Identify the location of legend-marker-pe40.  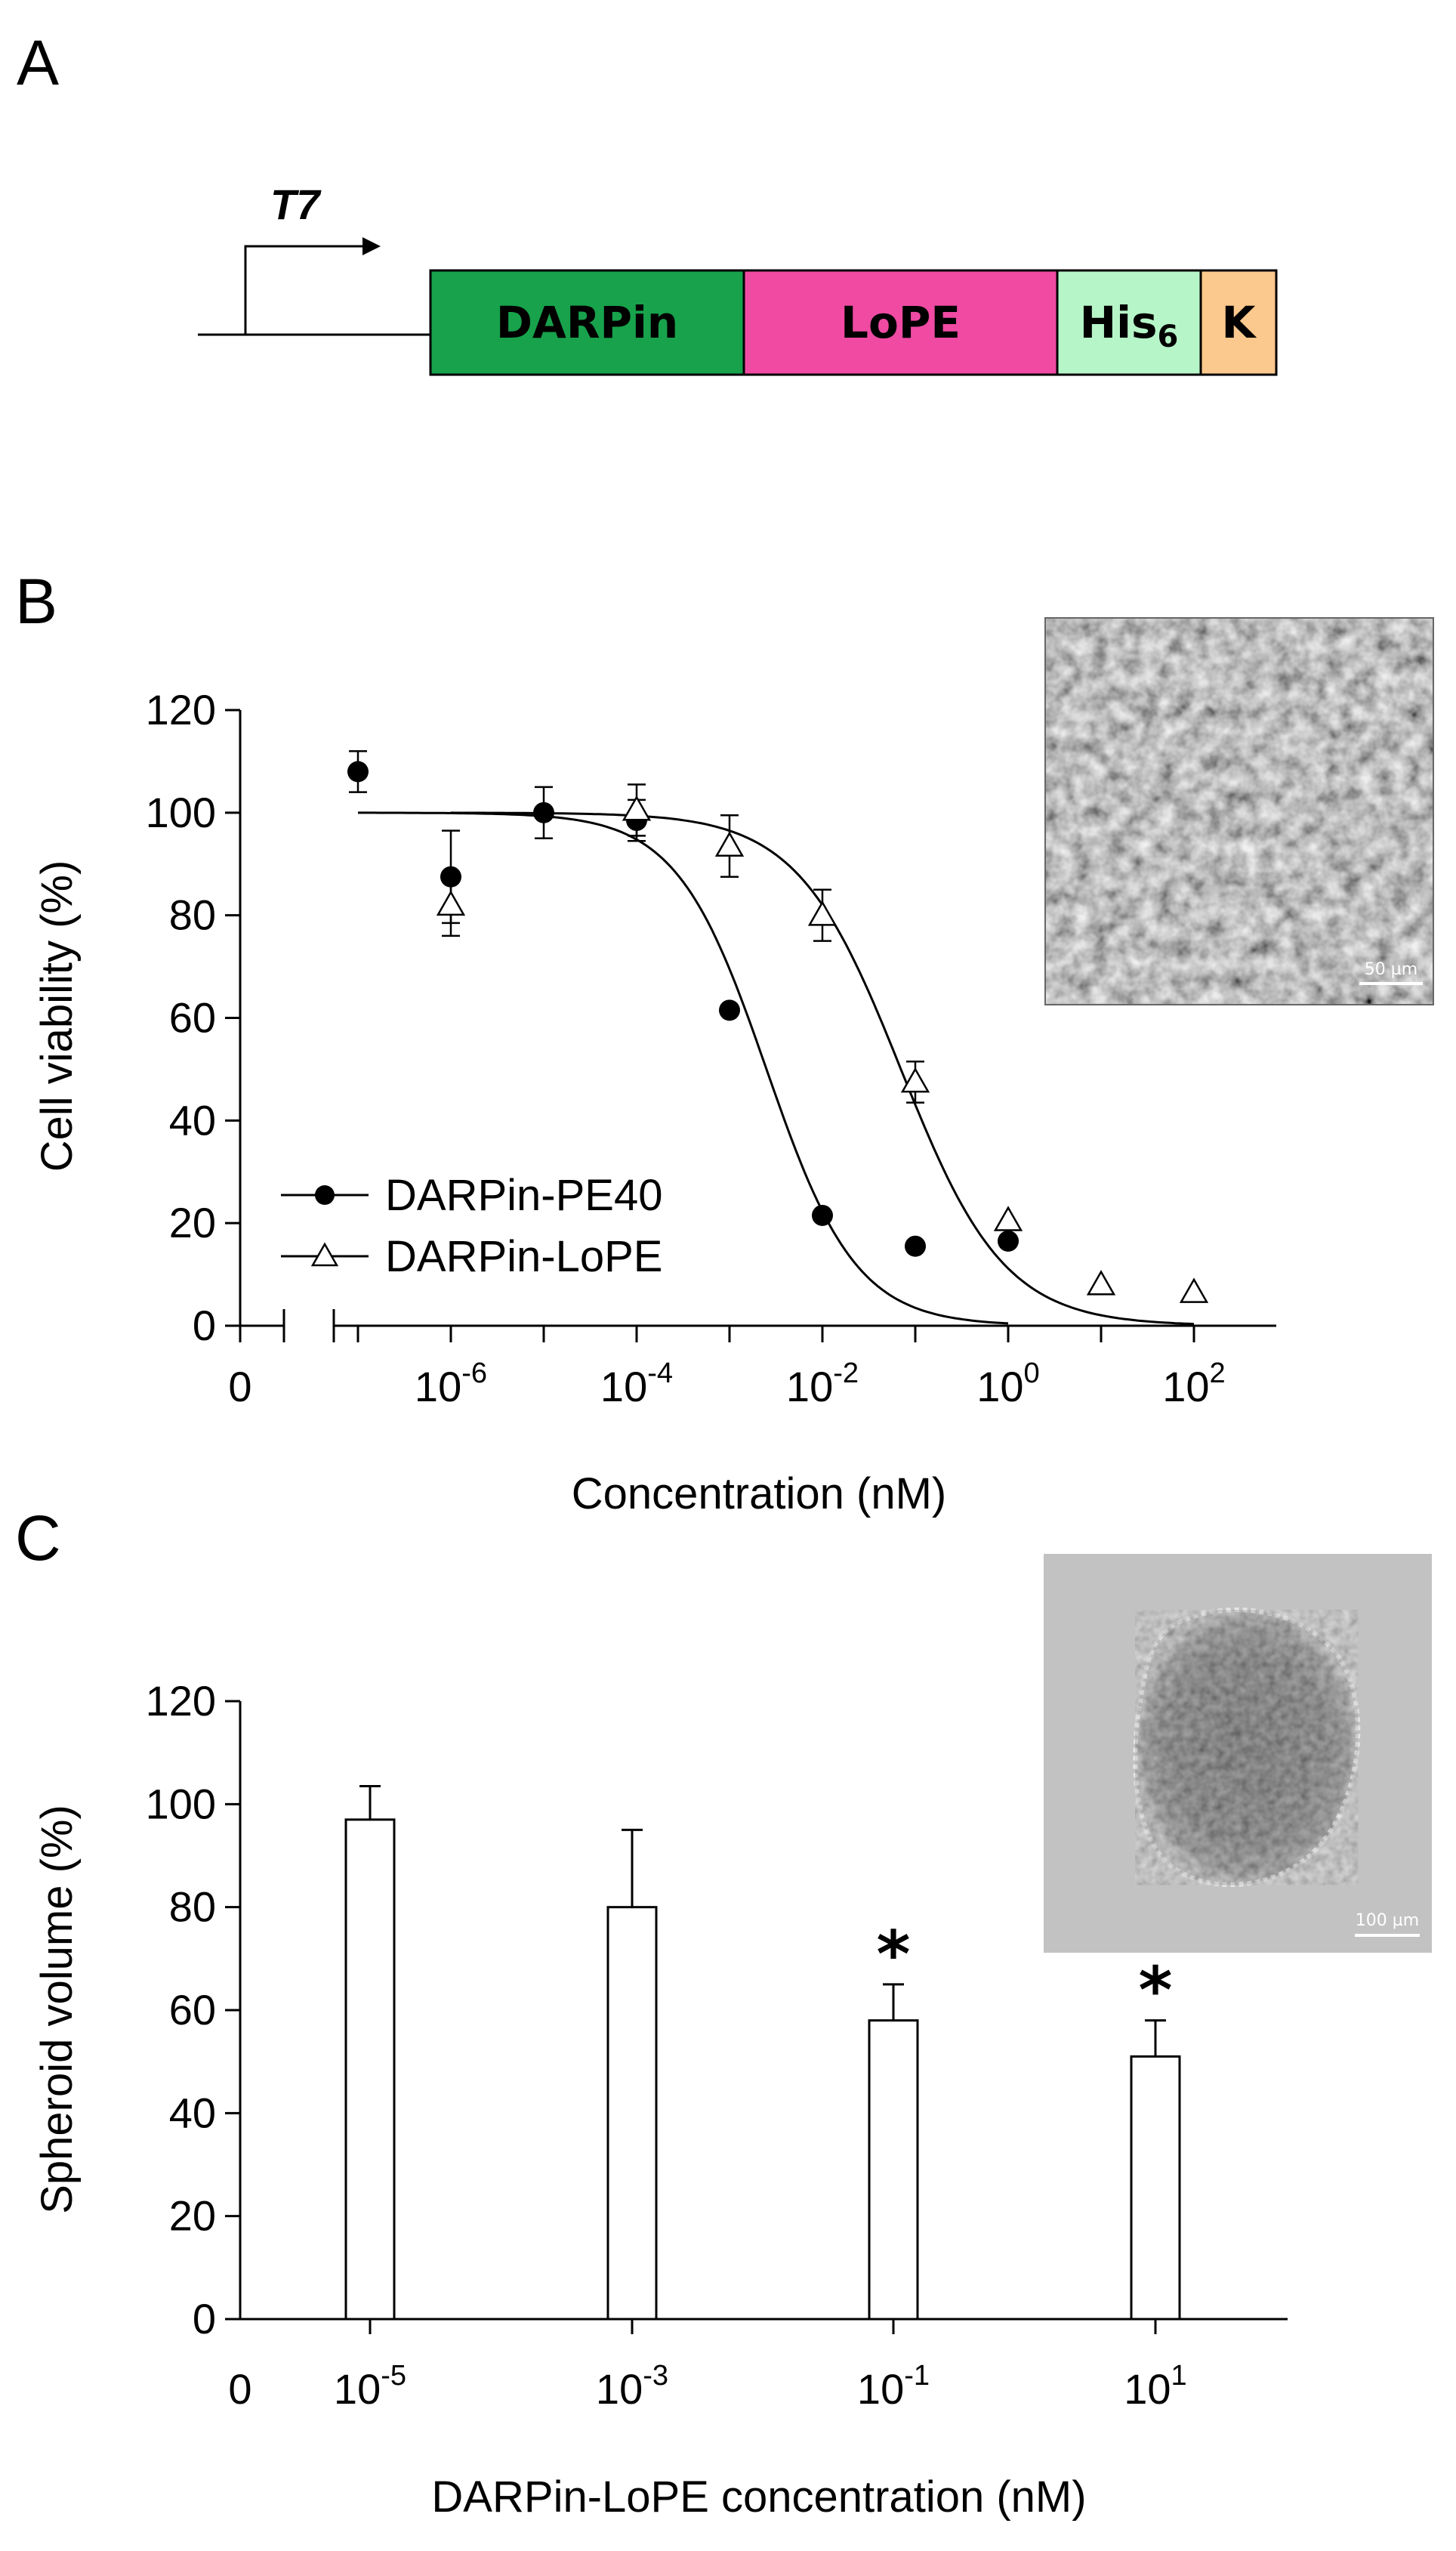
(325, 1195).